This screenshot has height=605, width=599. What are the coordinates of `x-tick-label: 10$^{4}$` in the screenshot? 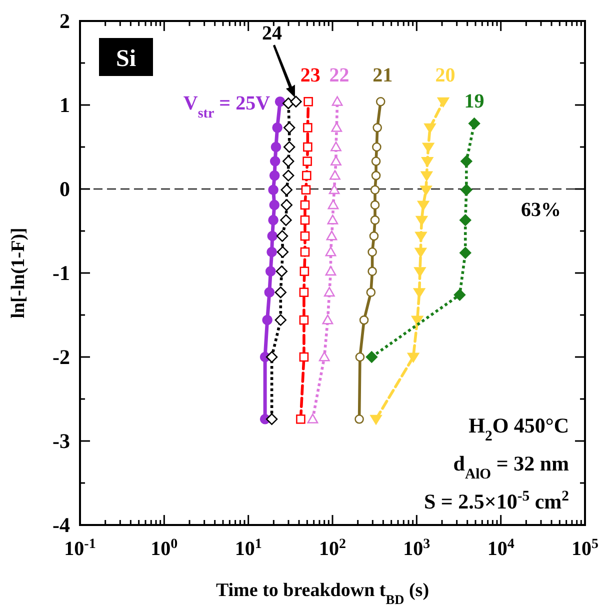 It's located at (500, 548).